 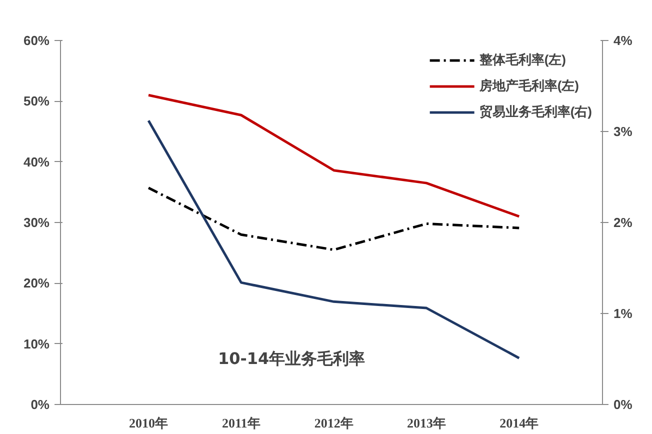 What do you see at coordinates (292, 358) in the screenshot?
I see `annotation: 10-14年业务毛利率` at bounding box center [292, 358].